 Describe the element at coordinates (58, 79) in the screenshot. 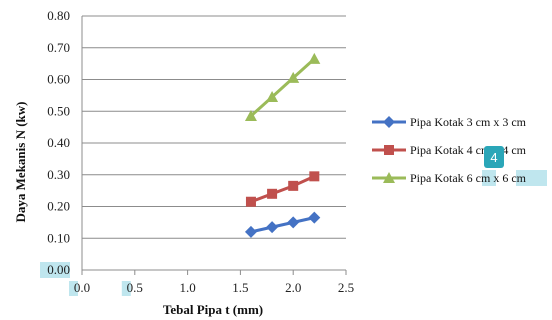

I see `y-tick-label: 0.60` at that location.